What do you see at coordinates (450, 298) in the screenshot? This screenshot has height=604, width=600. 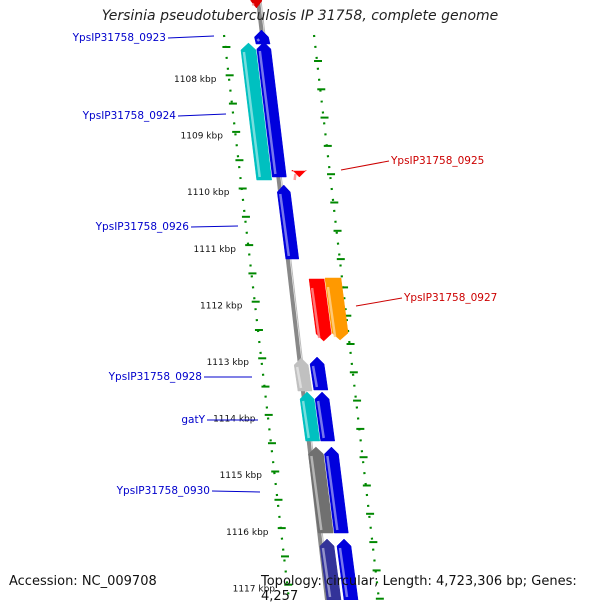 I see `gene-label: YpsIP31758_0927` at bounding box center [450, 298].